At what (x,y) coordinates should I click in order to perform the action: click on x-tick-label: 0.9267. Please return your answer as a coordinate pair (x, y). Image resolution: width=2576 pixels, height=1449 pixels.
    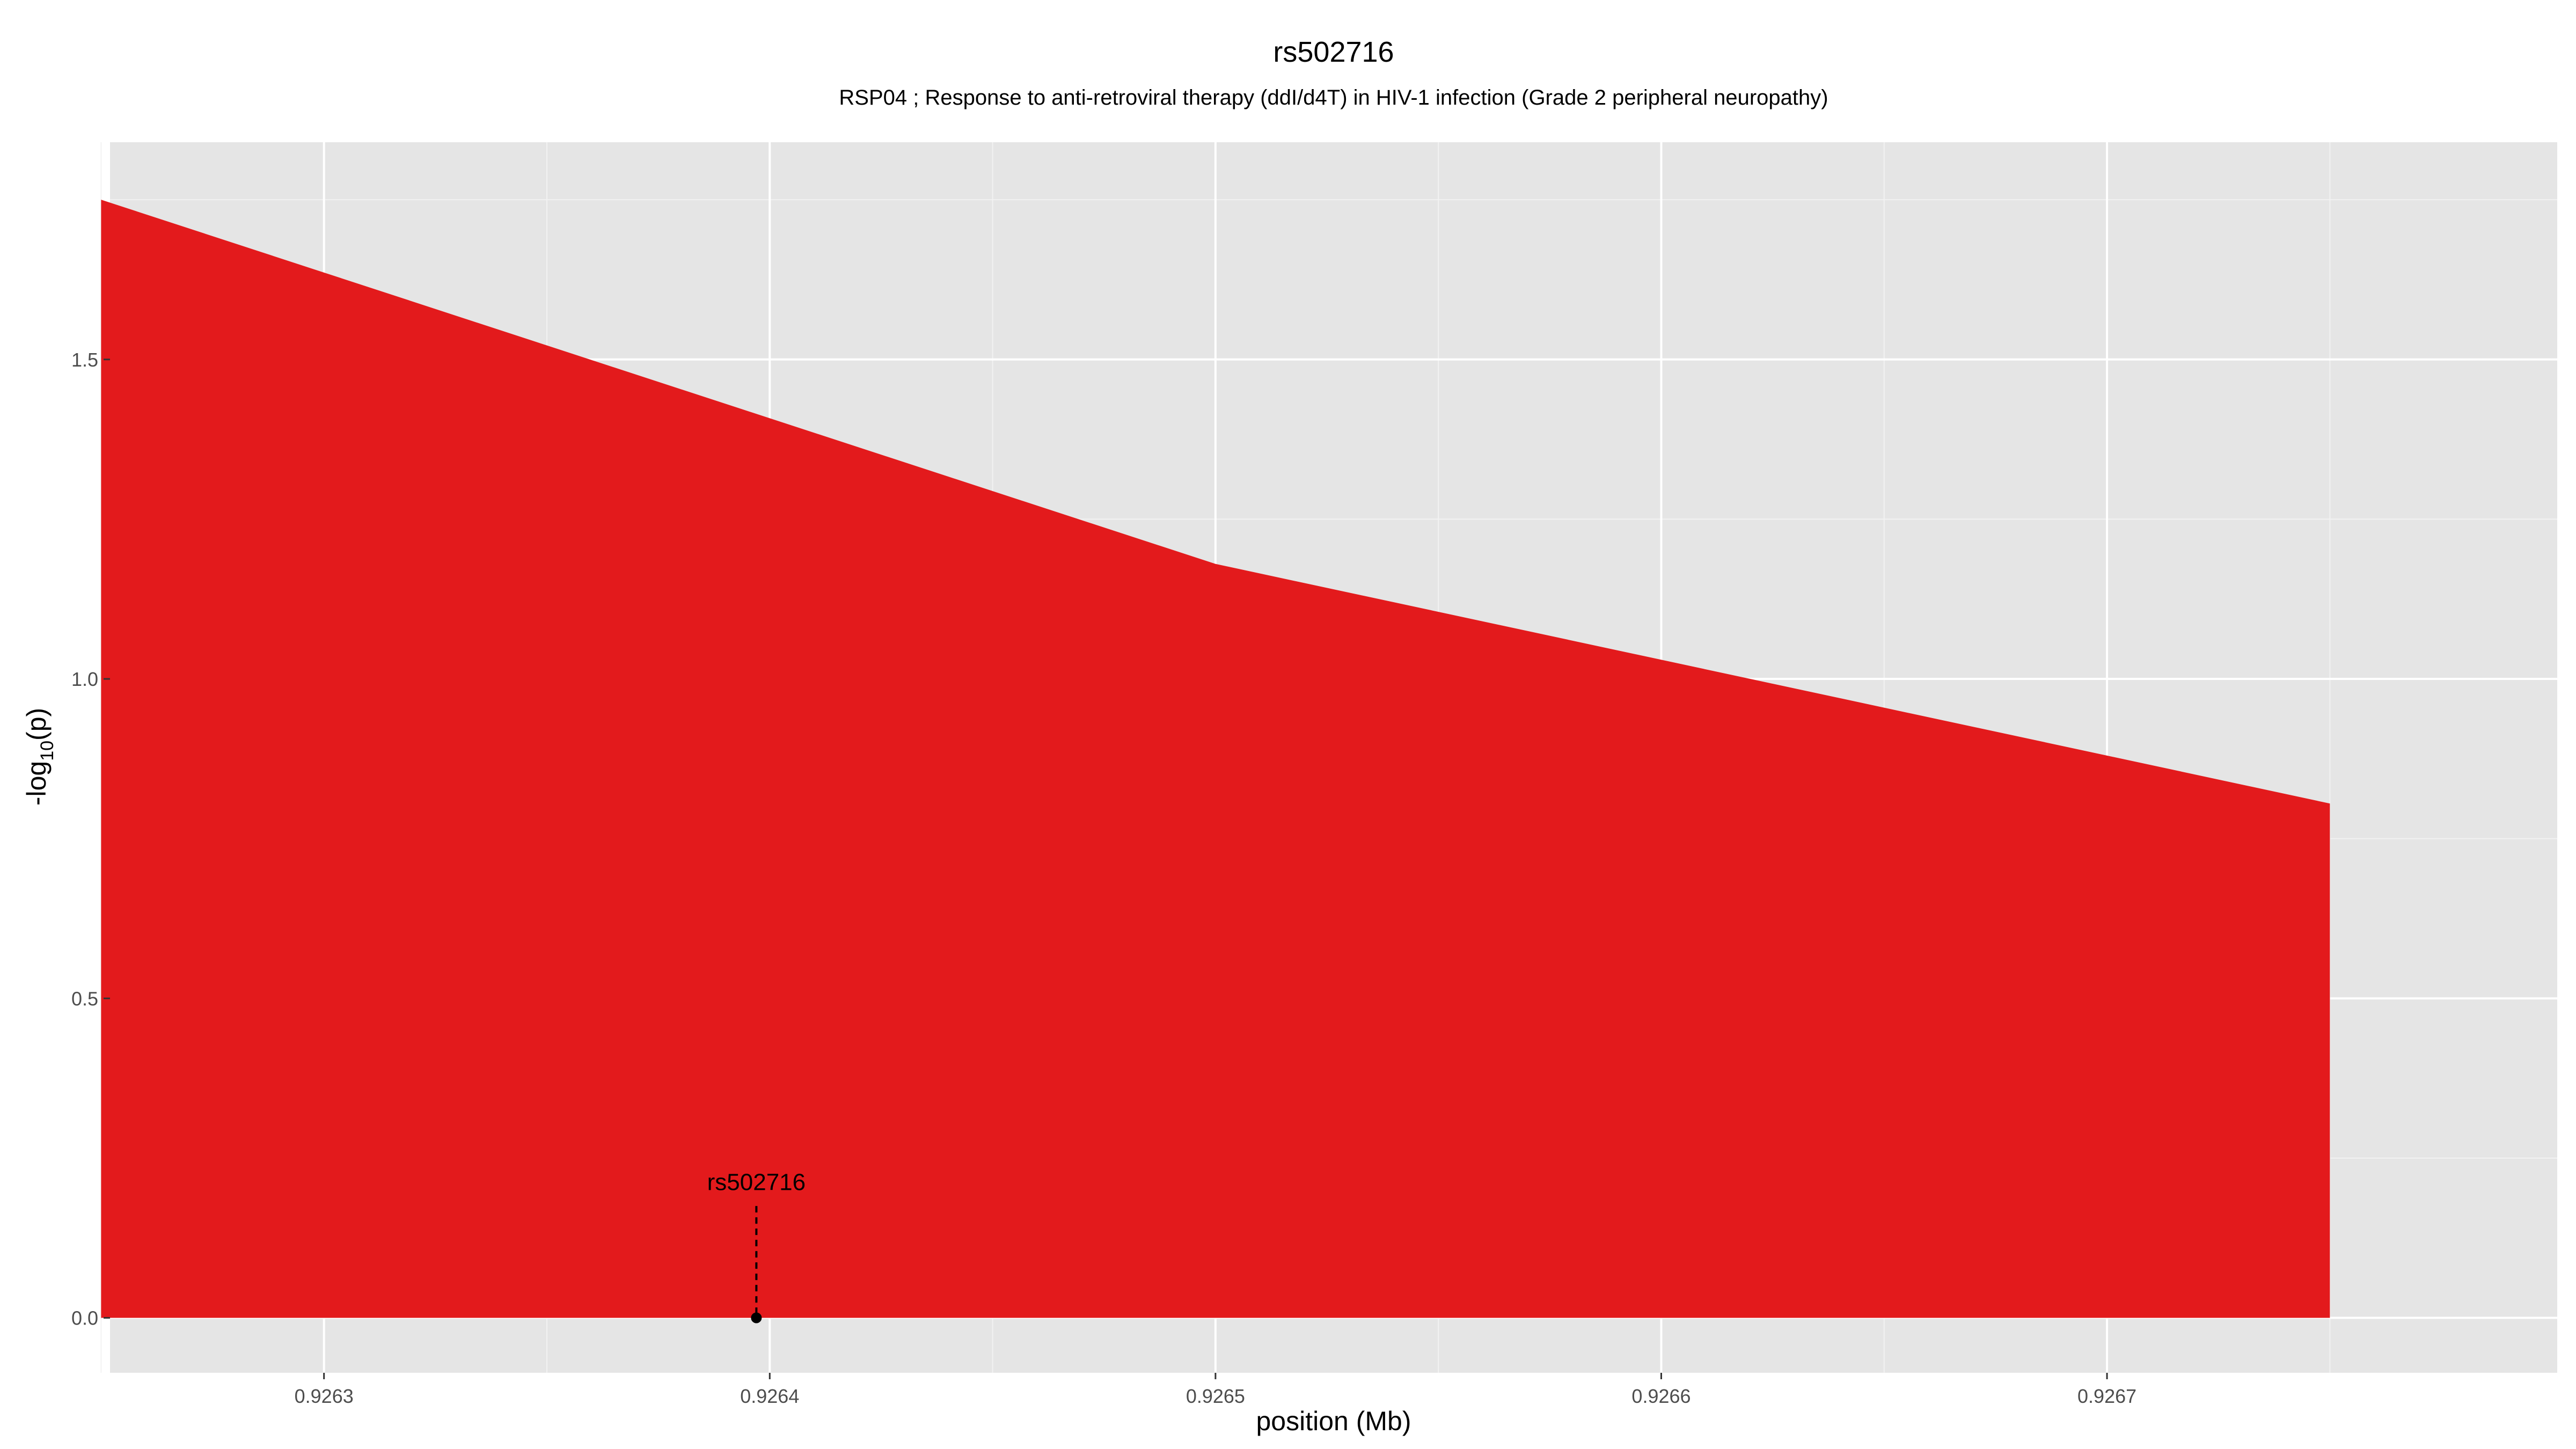
    Looking at the image, I should click on (2106, 1396).